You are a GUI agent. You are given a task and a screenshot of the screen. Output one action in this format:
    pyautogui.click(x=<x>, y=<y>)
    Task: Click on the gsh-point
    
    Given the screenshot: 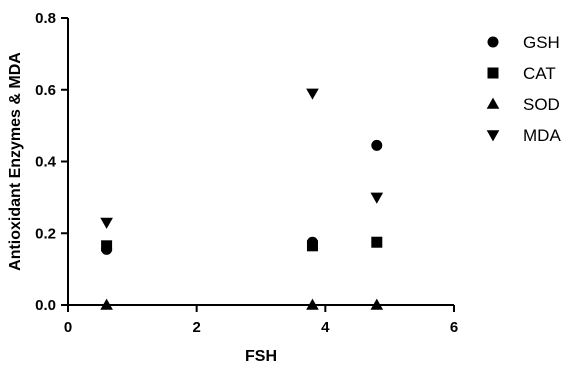 What is the action you would take?
    pyautogui.click(x=377, y=145)
    